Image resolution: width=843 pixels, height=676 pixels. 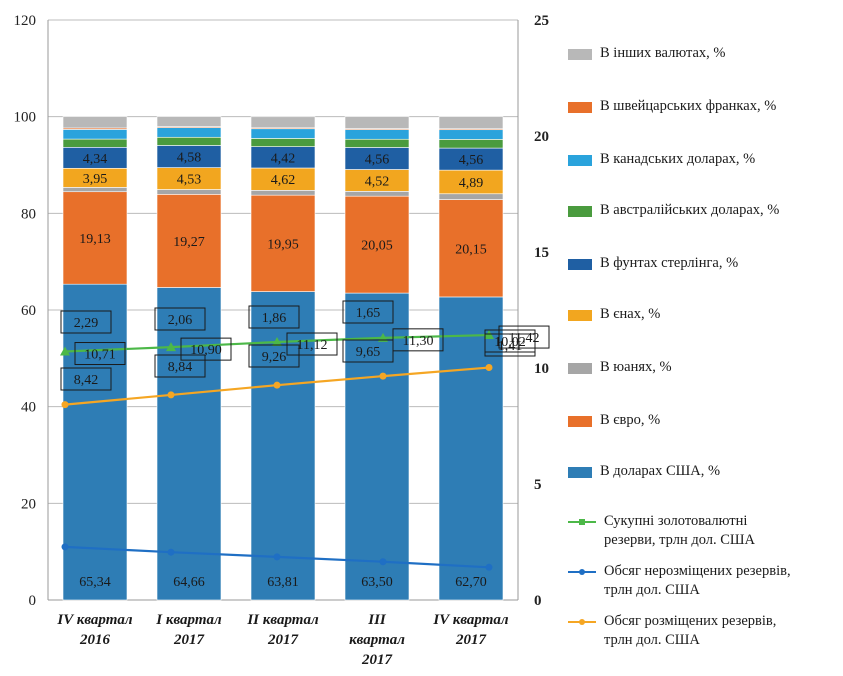 I want to click on right-tick-label: 20, so click(x=541, y=137).